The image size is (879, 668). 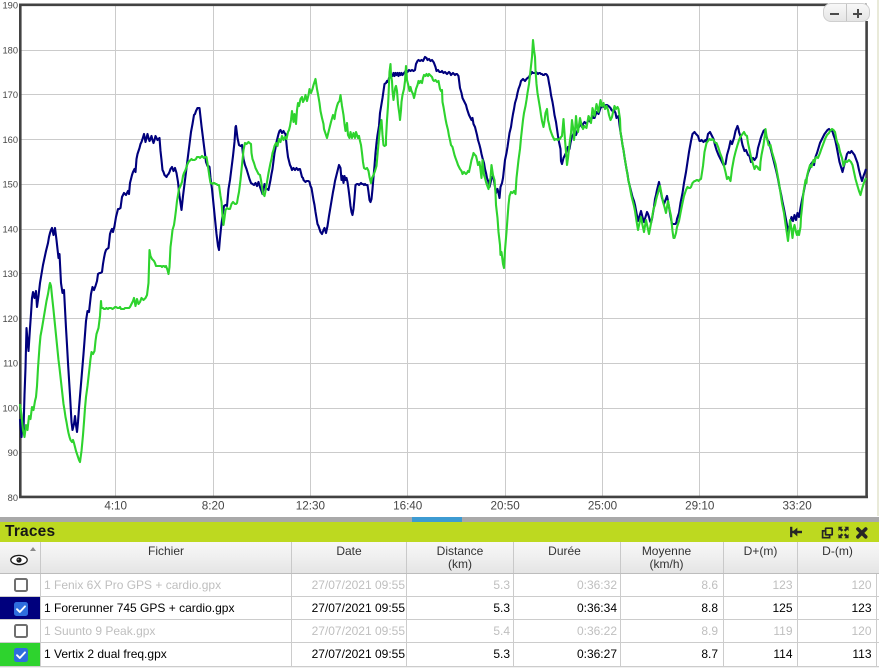 I want to click on svg-text: 140, so click(x=10, y=229).